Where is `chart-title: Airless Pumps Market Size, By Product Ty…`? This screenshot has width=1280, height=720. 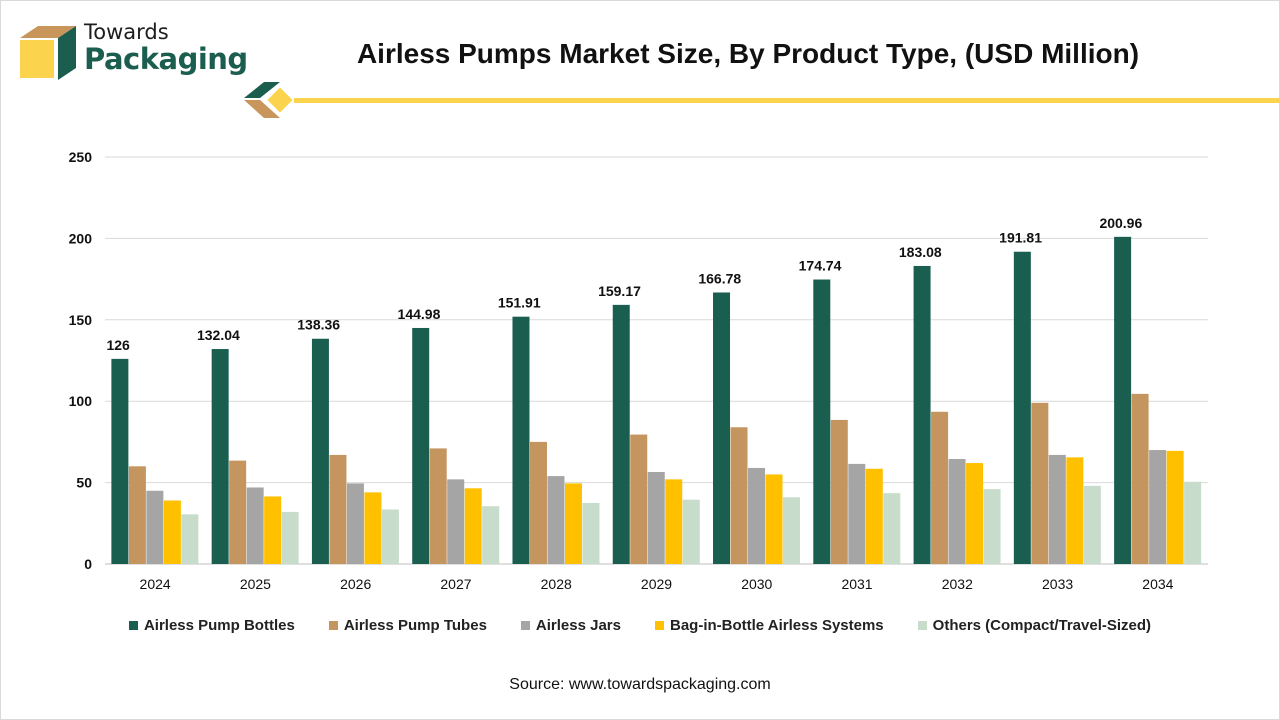 chart-title: Airless Pumps Market Size, By Product Ty… is located at coordinates (748, 53).